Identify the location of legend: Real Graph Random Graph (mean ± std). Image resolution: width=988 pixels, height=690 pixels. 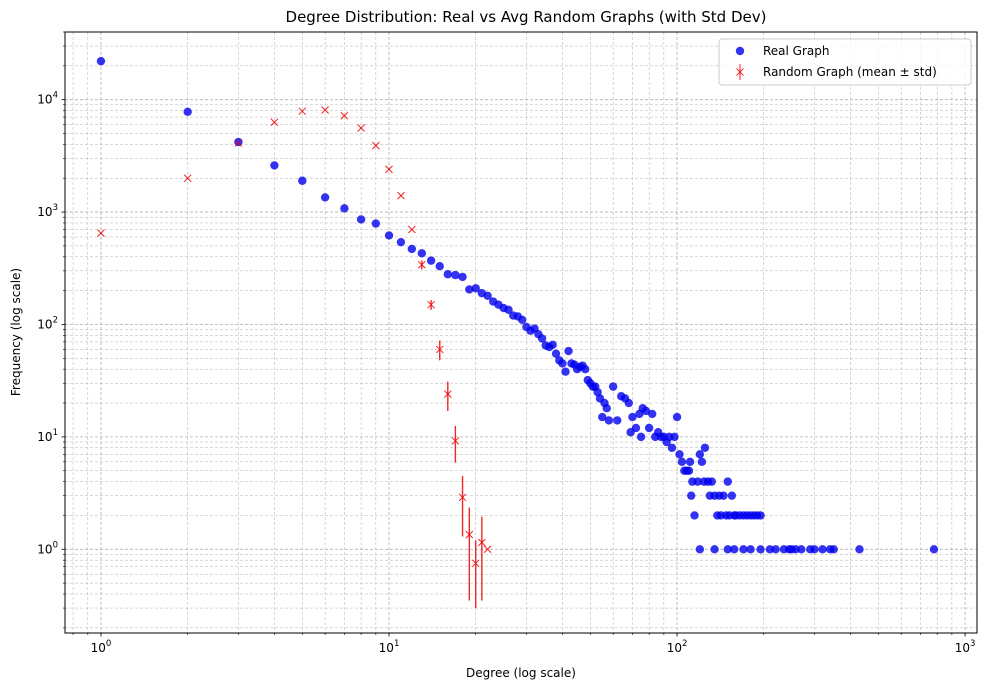
(845, 62).